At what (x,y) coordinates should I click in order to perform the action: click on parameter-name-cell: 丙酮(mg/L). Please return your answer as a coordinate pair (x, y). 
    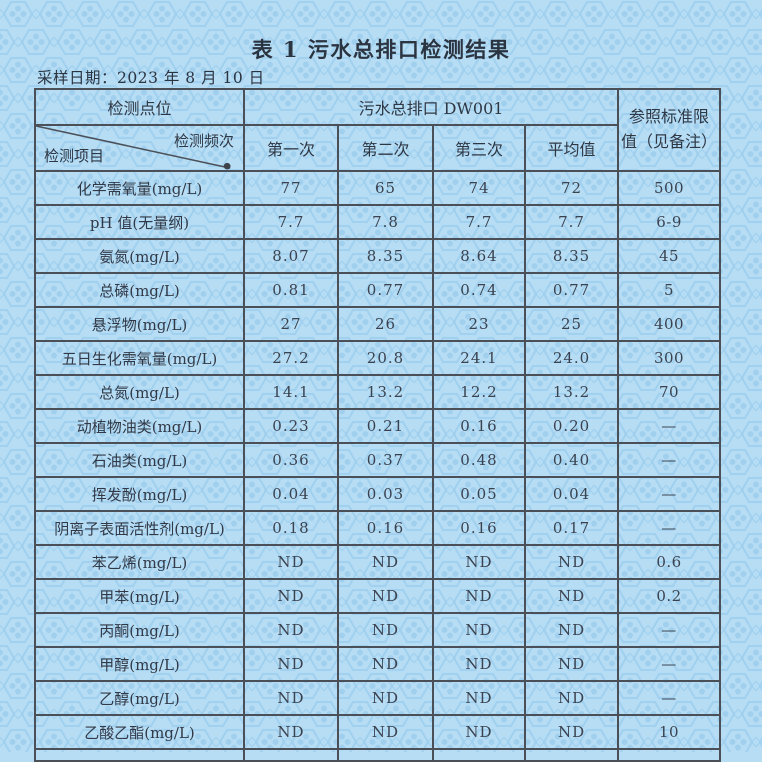
    Looking at the image, I should click on (139, 630).